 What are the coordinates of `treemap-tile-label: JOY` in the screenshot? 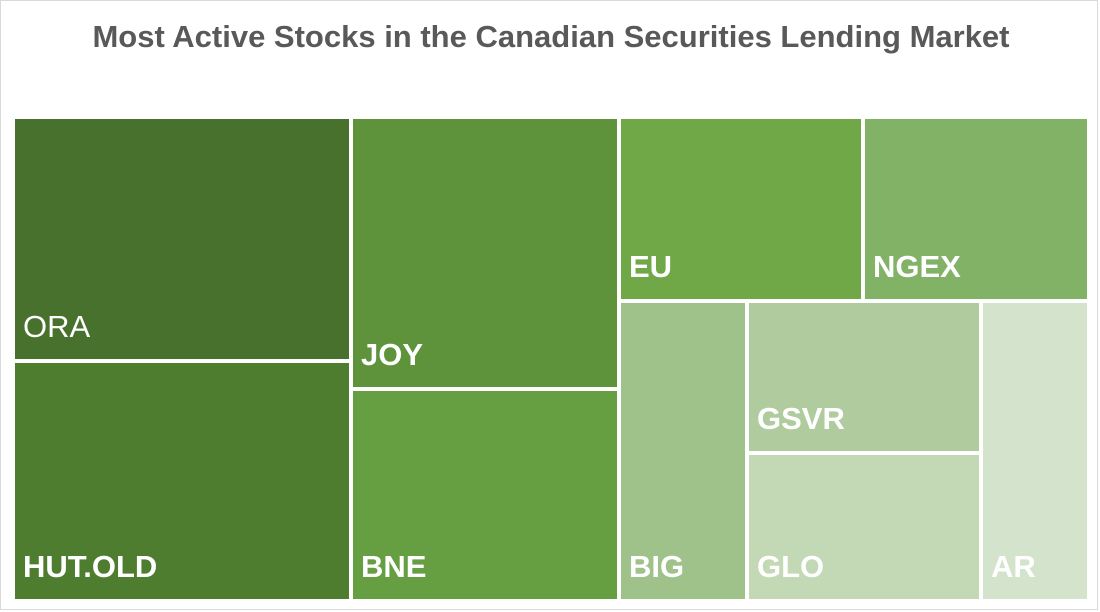 It's located at (392, 354).